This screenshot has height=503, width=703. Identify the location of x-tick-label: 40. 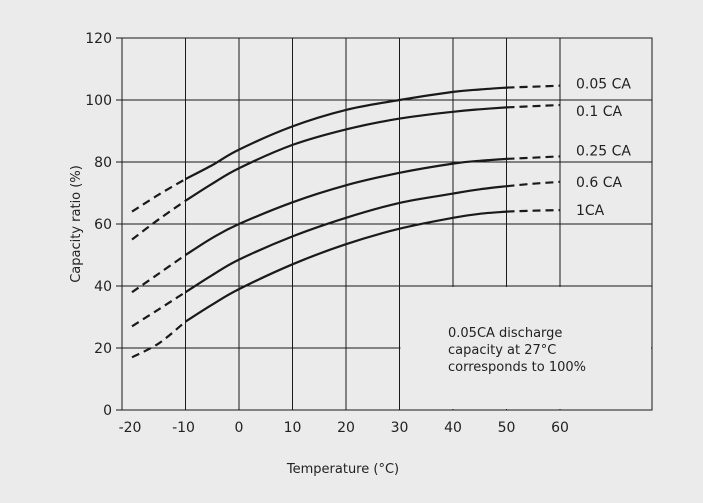
(453, 428).